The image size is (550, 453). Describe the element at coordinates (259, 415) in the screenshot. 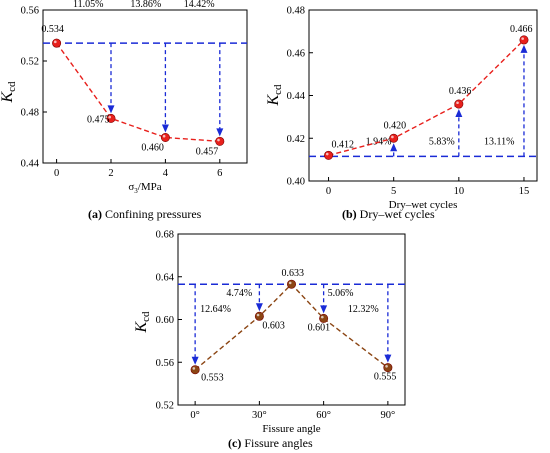

I see `x-tick-label: 30°` at that location.